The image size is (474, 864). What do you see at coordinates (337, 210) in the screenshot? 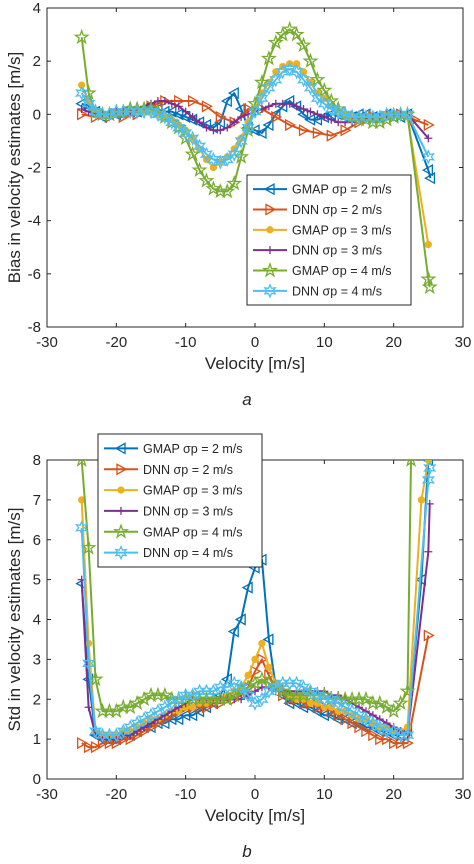
I see `legend-label: DNN σp = 2 m/s` at bounding box center [337, 210].